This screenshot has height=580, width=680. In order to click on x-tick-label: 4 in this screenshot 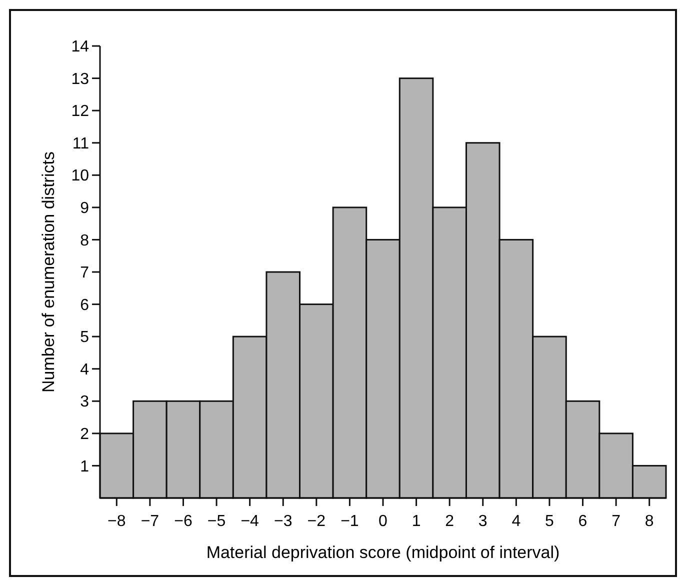, I will do `click(516, 521)`.